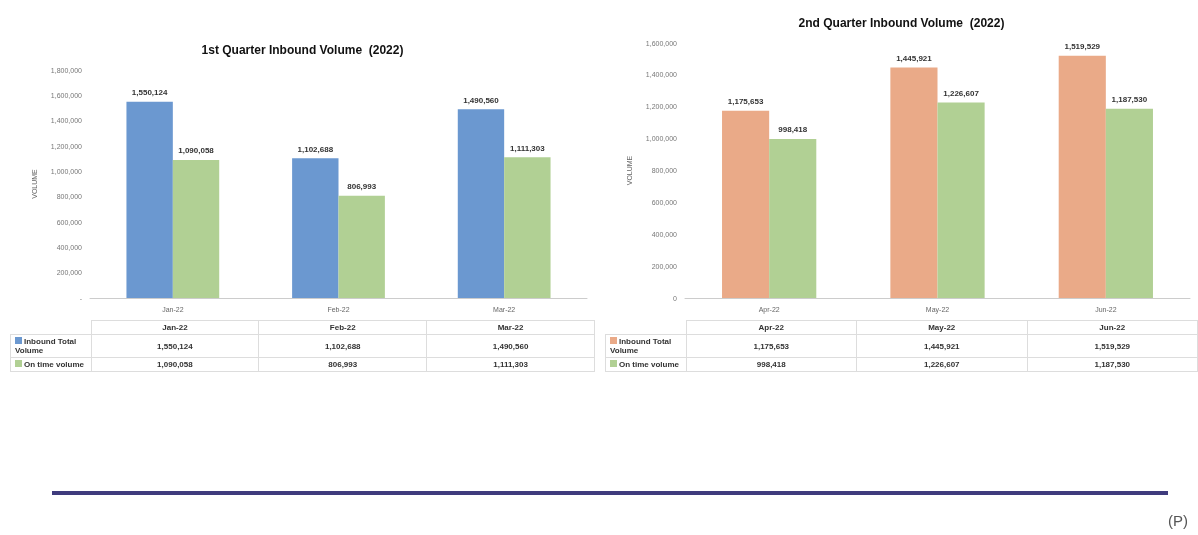 The image size is (1198, 535). I want to click on text: 806,993, so click(362, 187).